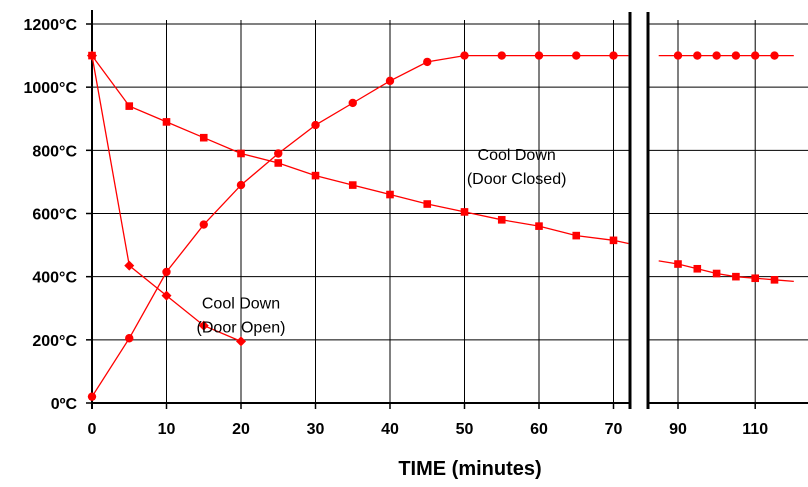  Describe the element at coordinates (54, 215) in the screenshot. I see `y-tick-label: 600°C` at that location.